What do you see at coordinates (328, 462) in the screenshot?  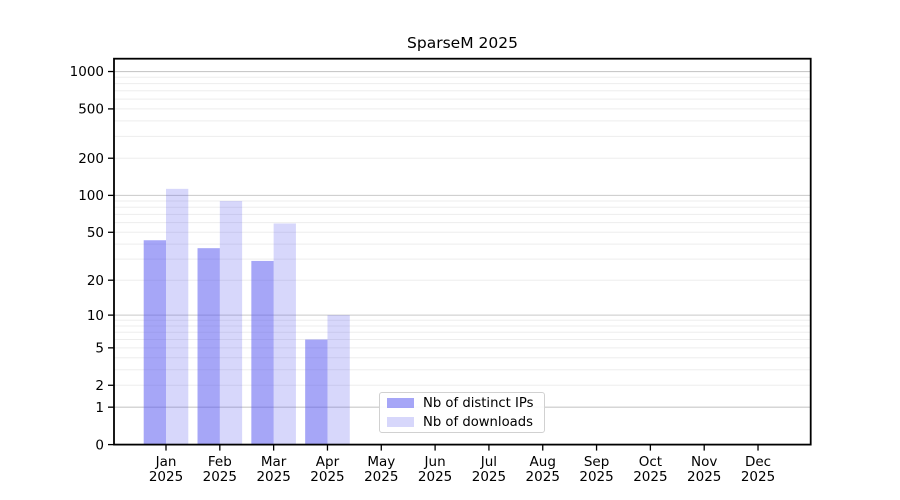 I see `x-tick-month-label: Apr` at bounding box center [328, 462].